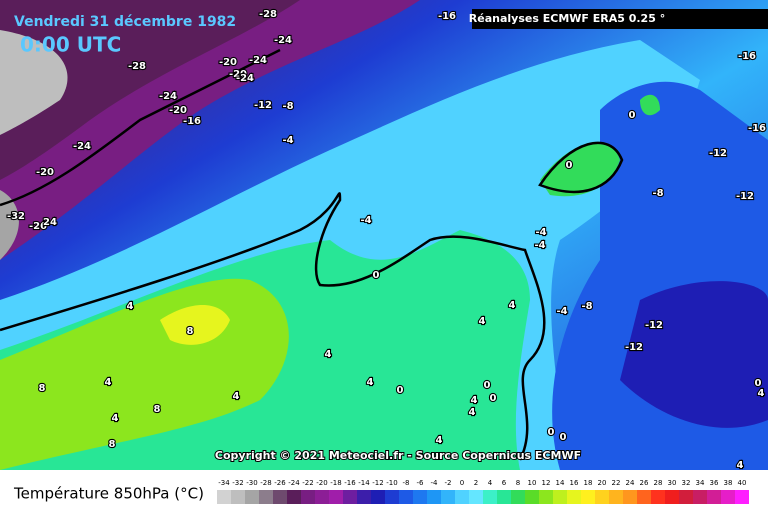 Image resolution: width=768 pixels, height=516 pixels. Describe the element at coordinates (574, 483) in the screenshot. I see `colorbar-tick-label: 16` at that location.